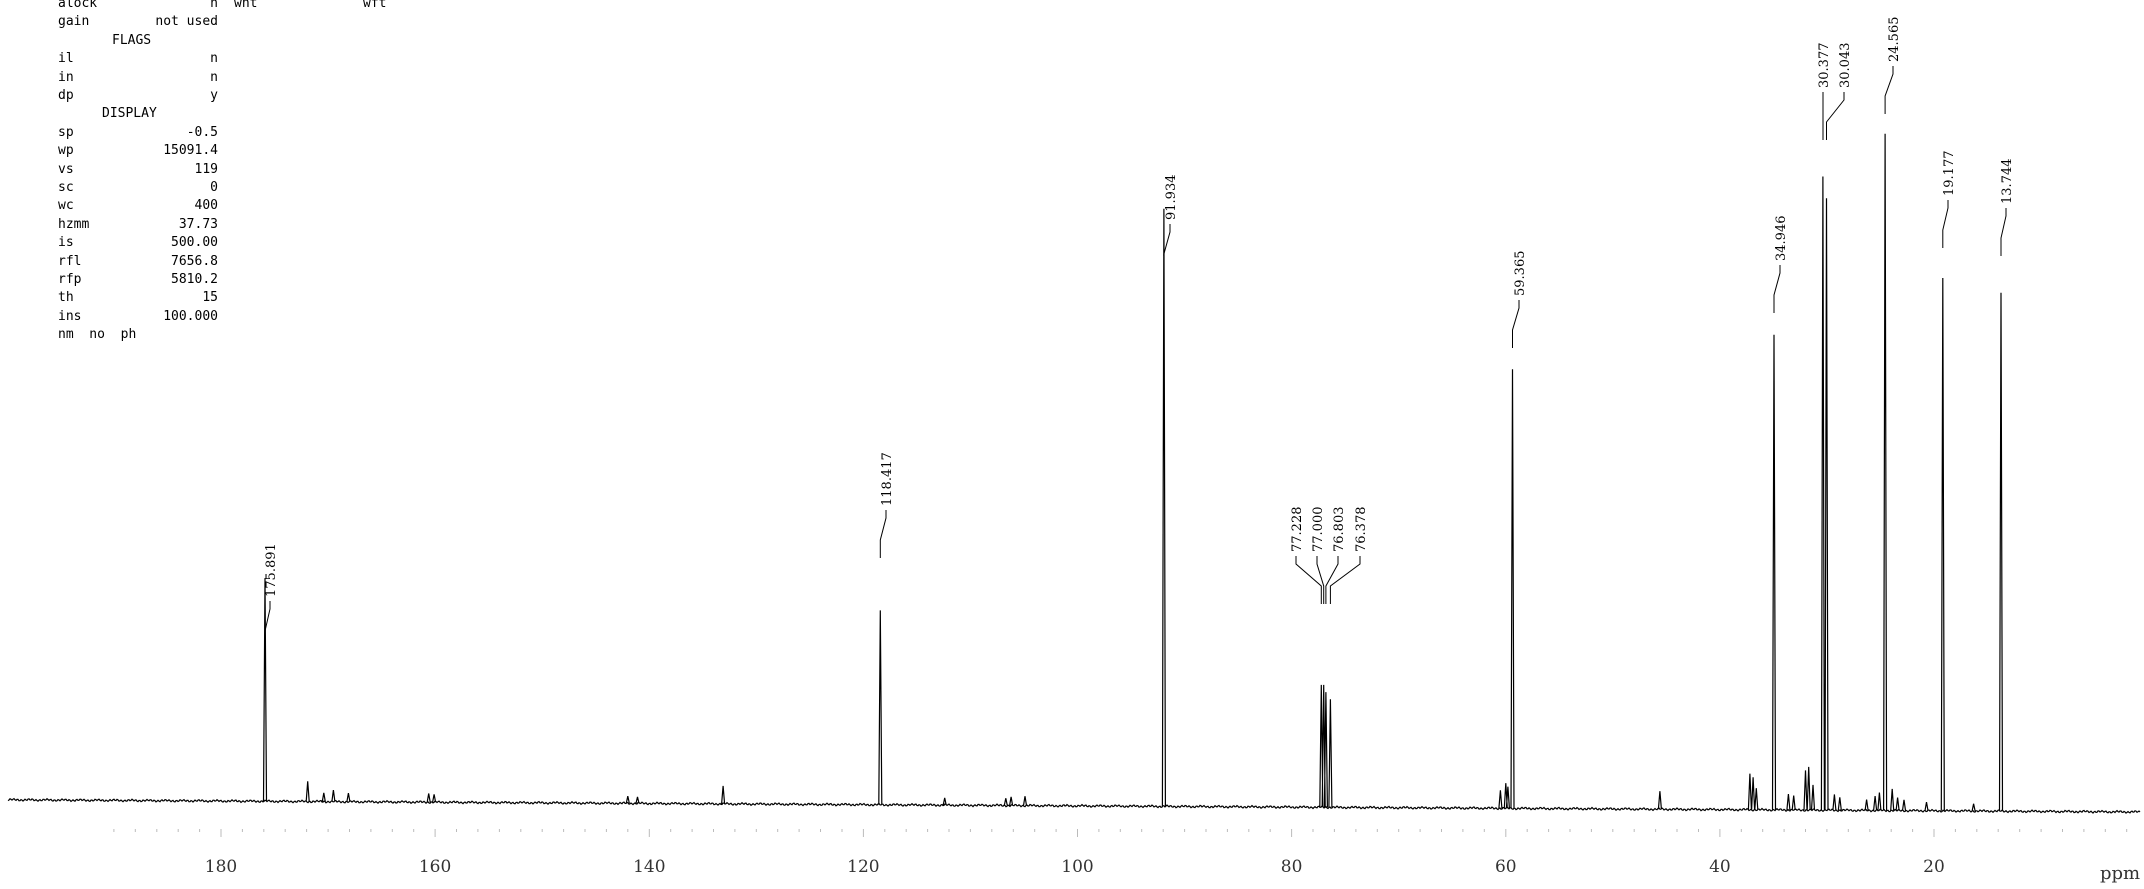 The image size is (2144, 889). I want to click on param-key: th, so click(66, 298).